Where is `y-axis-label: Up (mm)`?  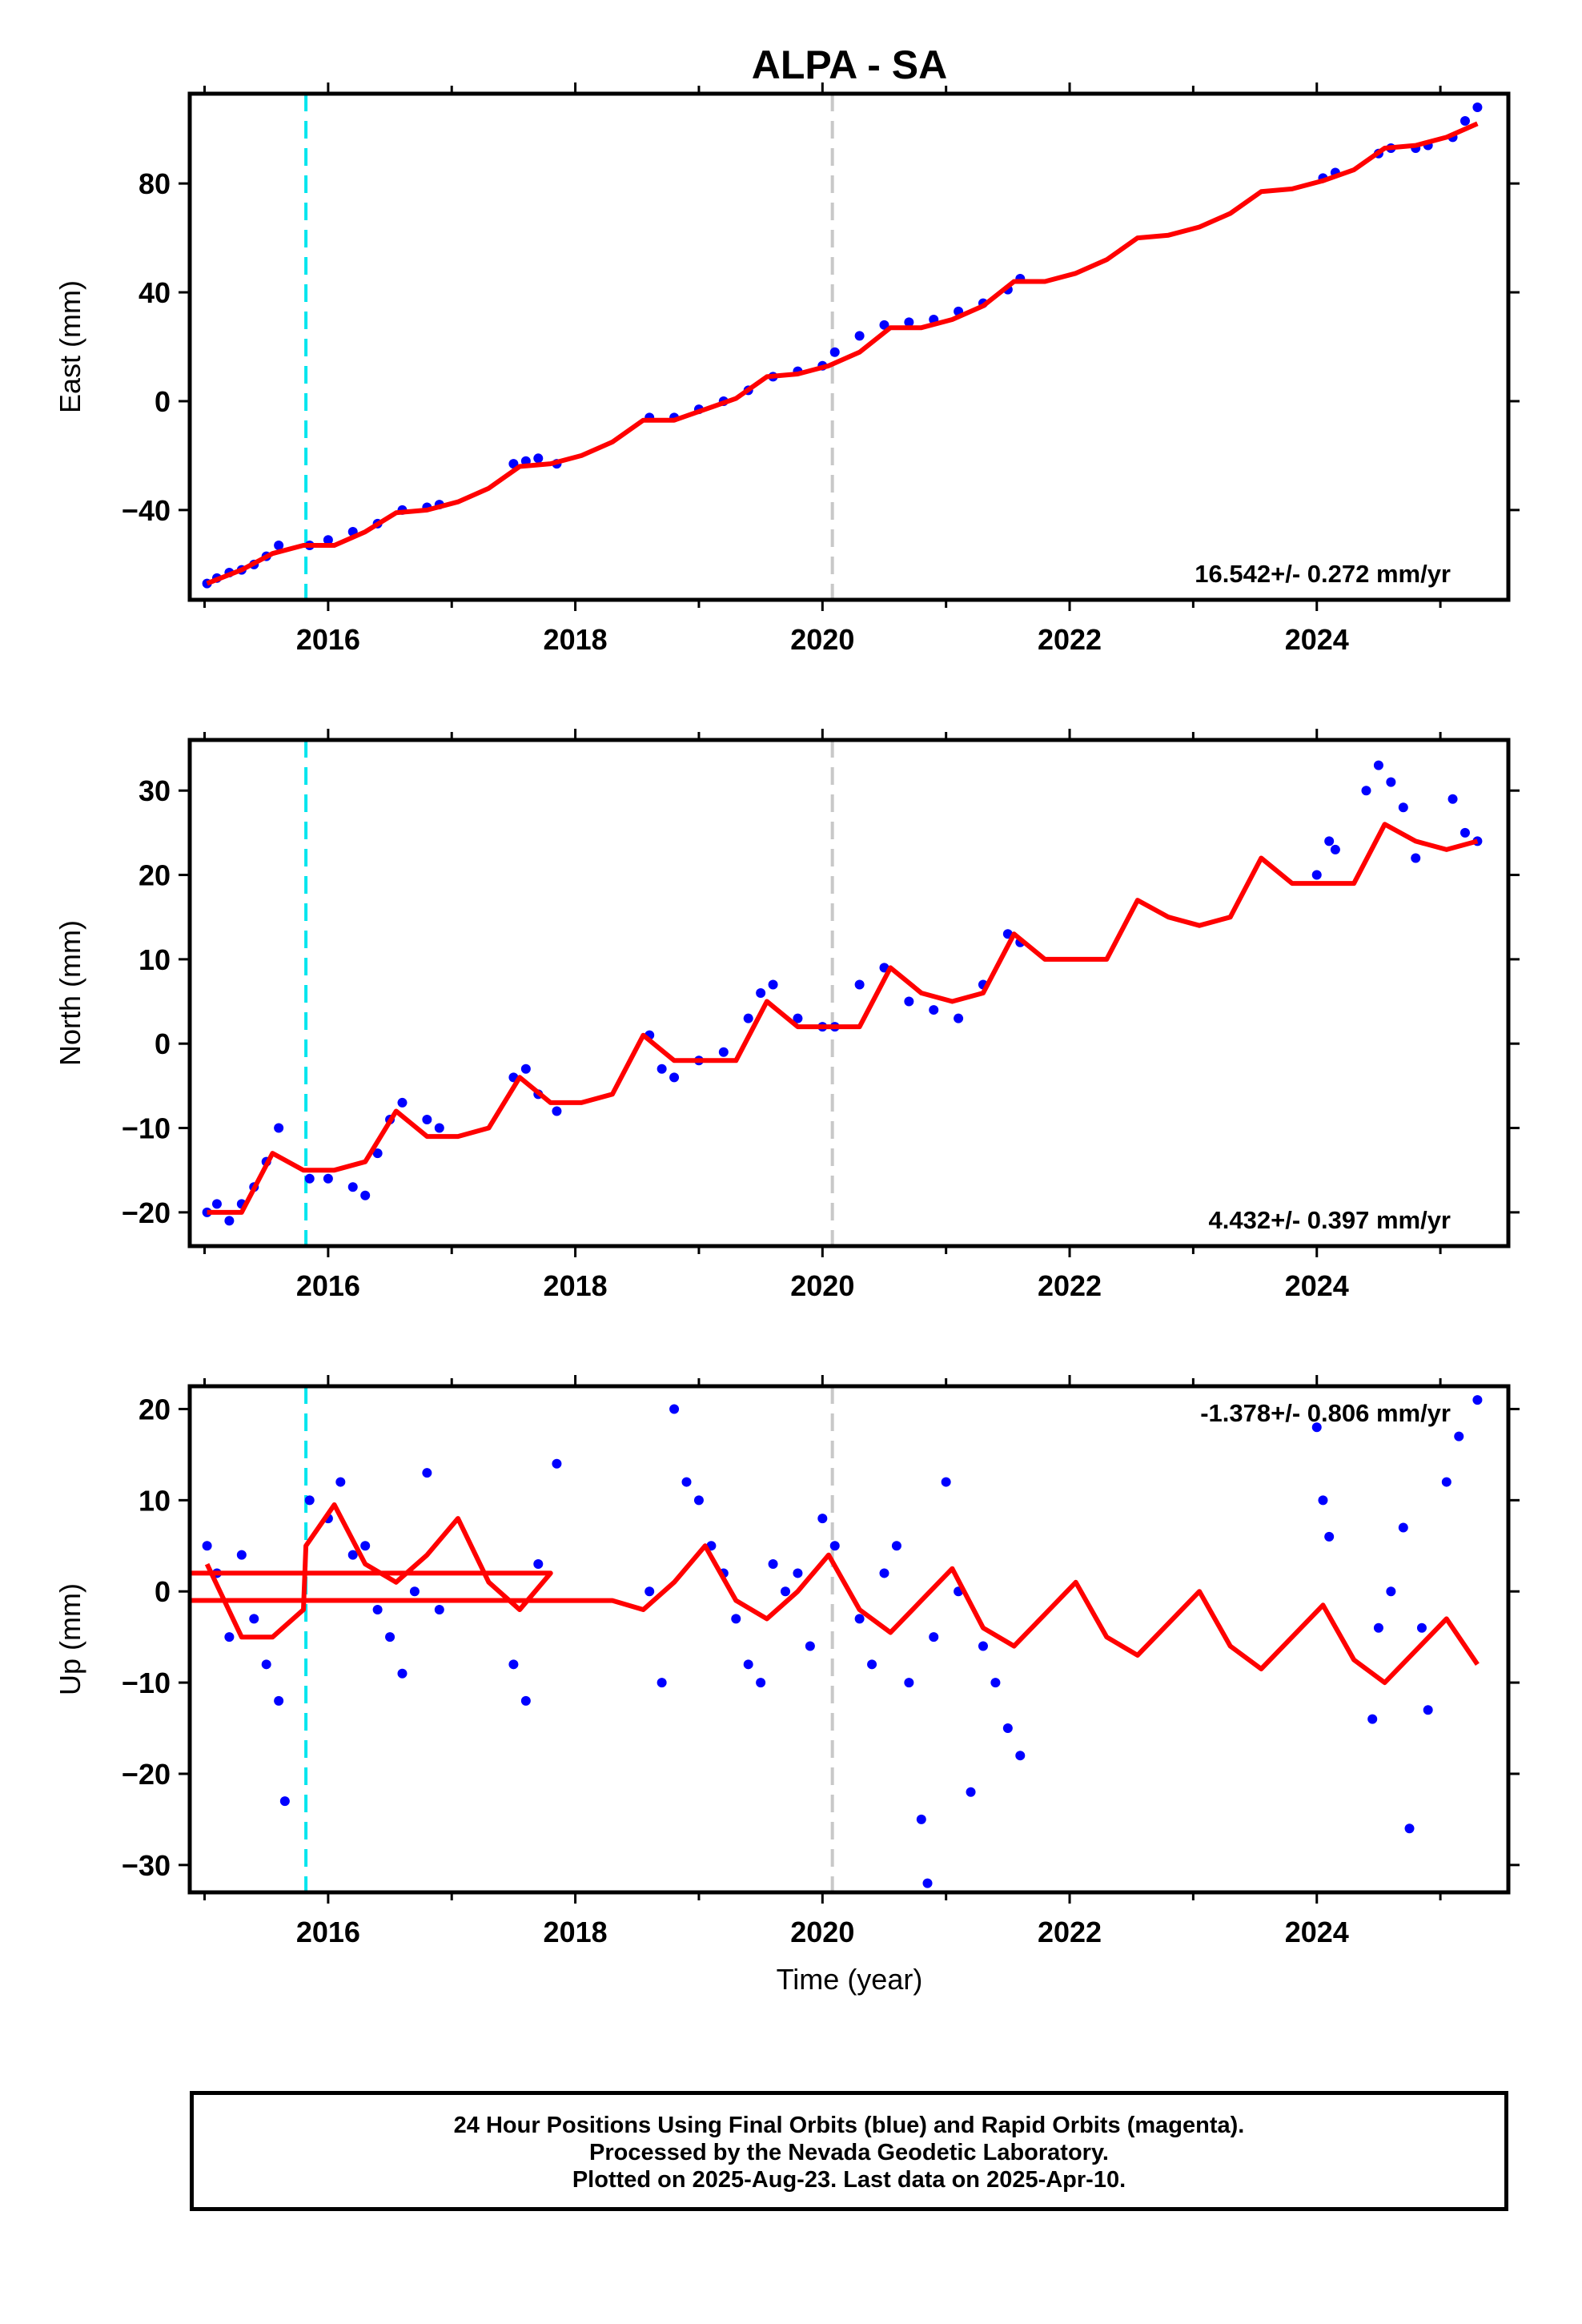
y-axis-label: Up (mm) is located at coordinates (70, 1639).